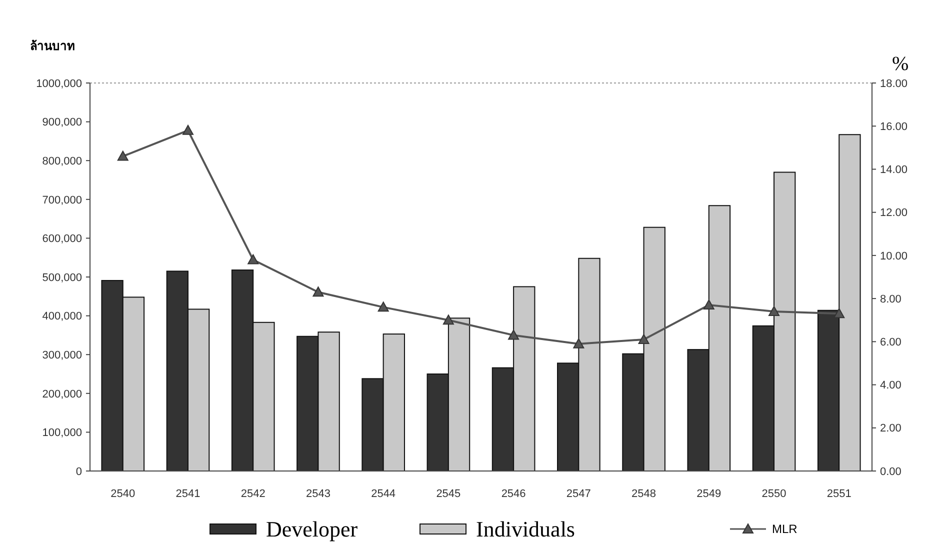  What do you see at coordinates (839, 494) in the screenshot?
I see `x-tick-label: 2551` at bounding box center [839, 494].